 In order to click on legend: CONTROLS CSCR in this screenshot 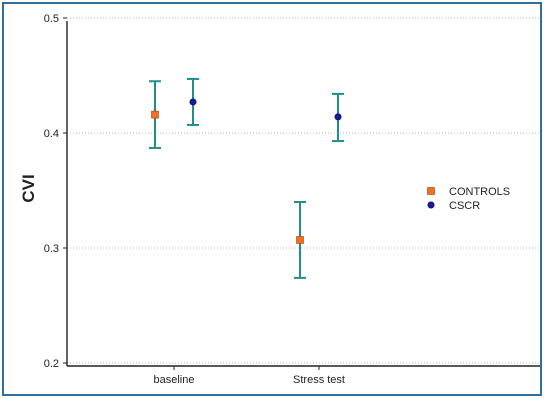, I will do `click(468, 199)`.